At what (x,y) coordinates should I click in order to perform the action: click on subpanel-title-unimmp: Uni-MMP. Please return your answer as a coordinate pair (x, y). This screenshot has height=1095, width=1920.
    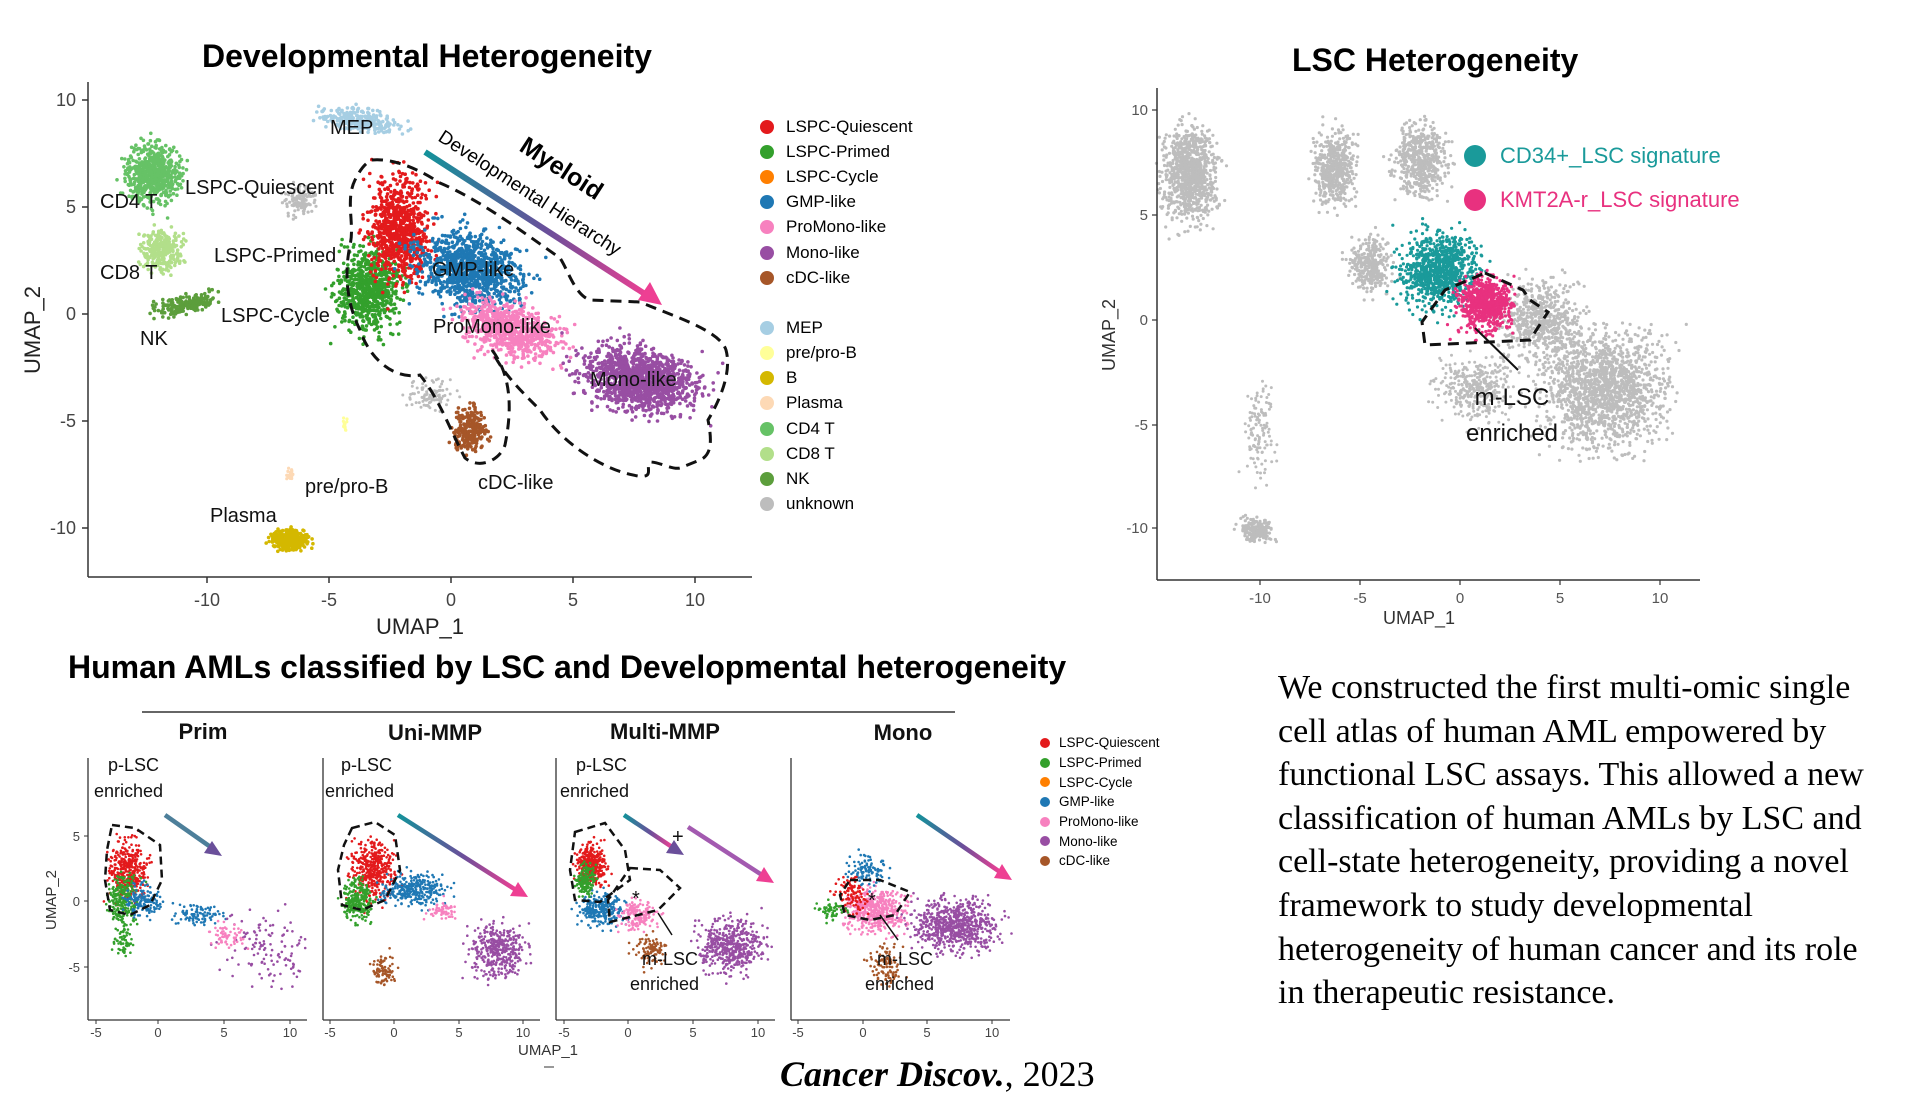
    Looking at the image, I should click on (435, 732).